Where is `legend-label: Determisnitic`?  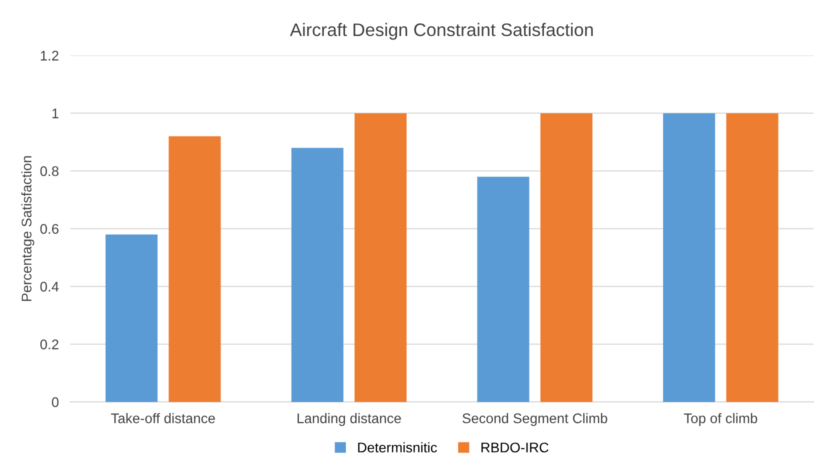
legend-label: Determisnitic is located at coordinates (397, 447).